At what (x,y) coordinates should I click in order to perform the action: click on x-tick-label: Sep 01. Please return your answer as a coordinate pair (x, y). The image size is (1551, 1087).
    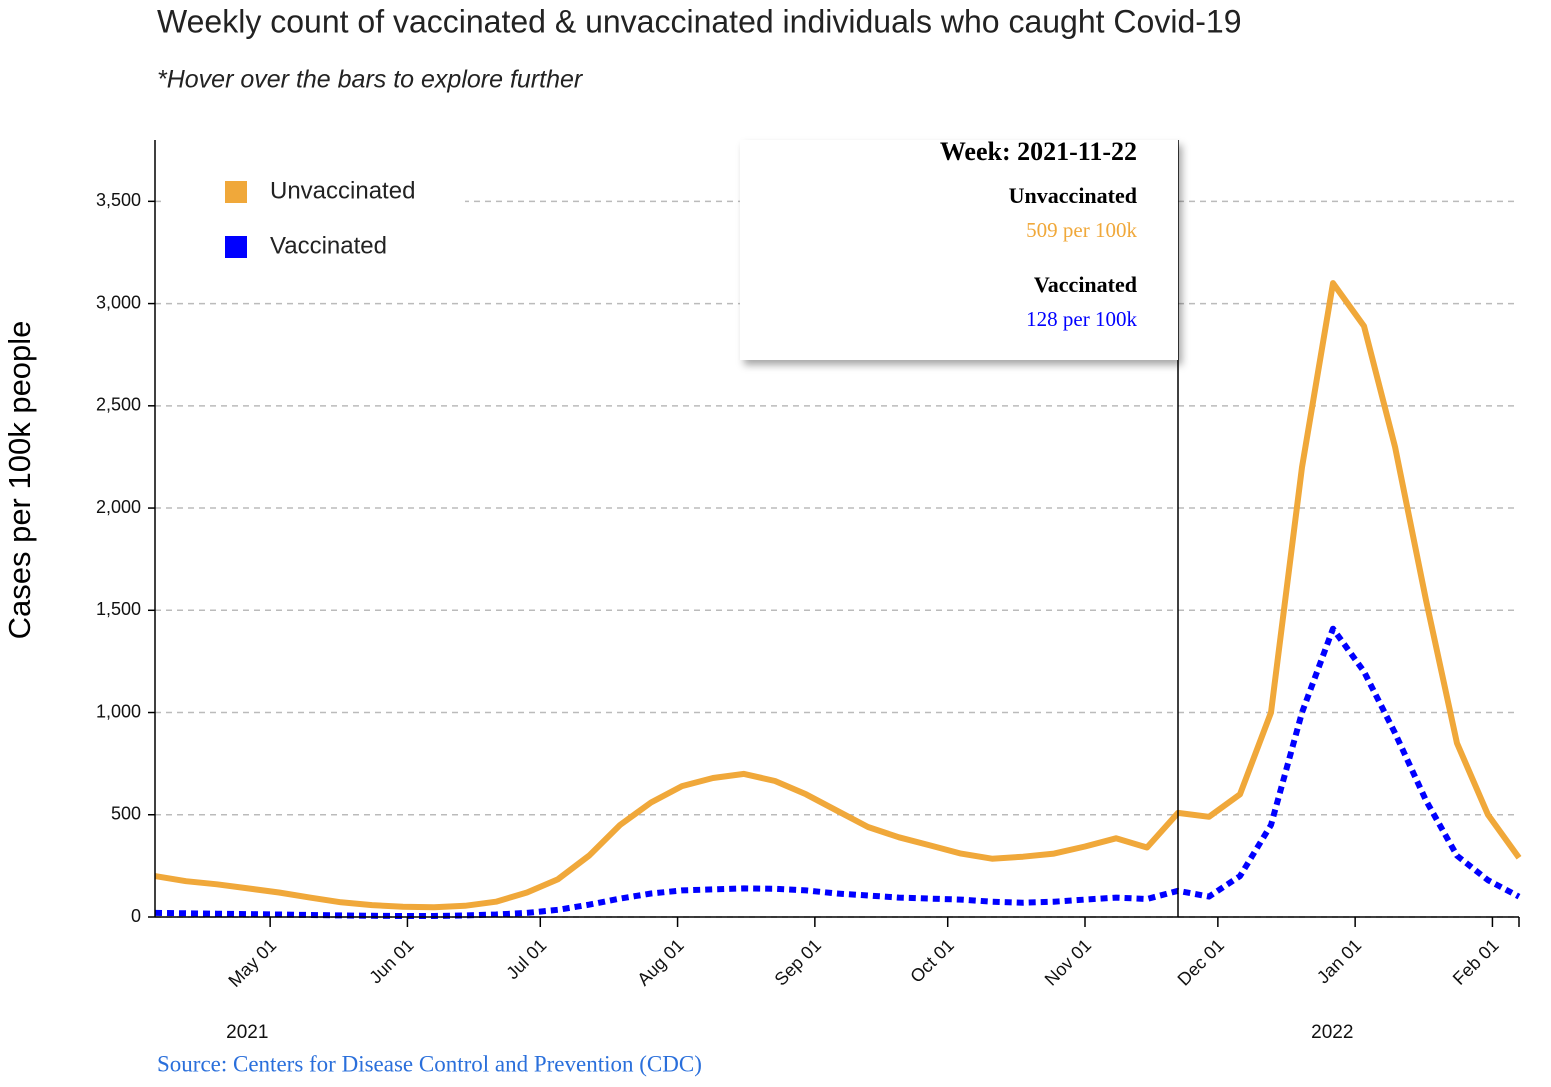
    Looking at the image, I should click on (798, 962).